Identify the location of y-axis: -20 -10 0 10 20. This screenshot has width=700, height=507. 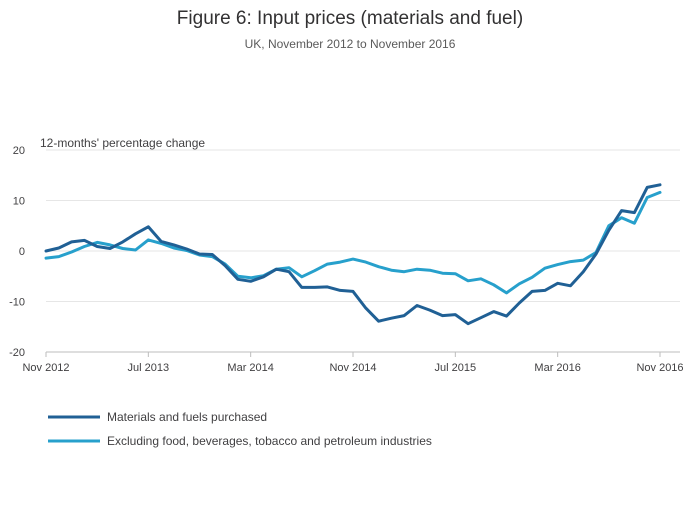
(17, 252).